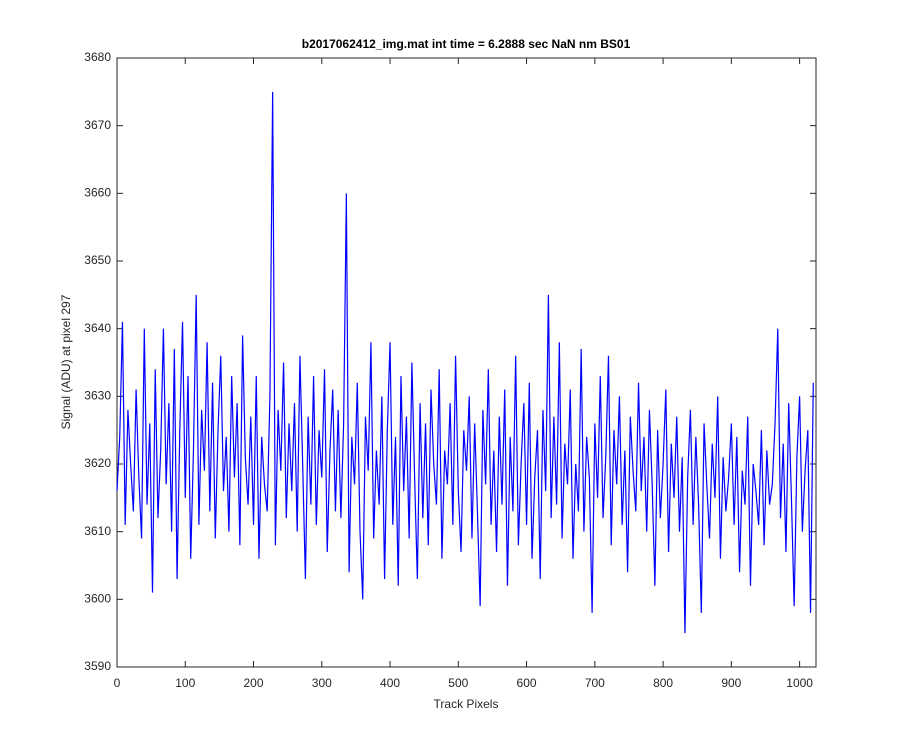 Image resolution: width=900 pixels, height=750 pixels. What do you see at coordinates (66, 361) in the screenshot?
I see `y-axis-label: Signal (ADU) at pixel 297` at bounding box center [66, 361].